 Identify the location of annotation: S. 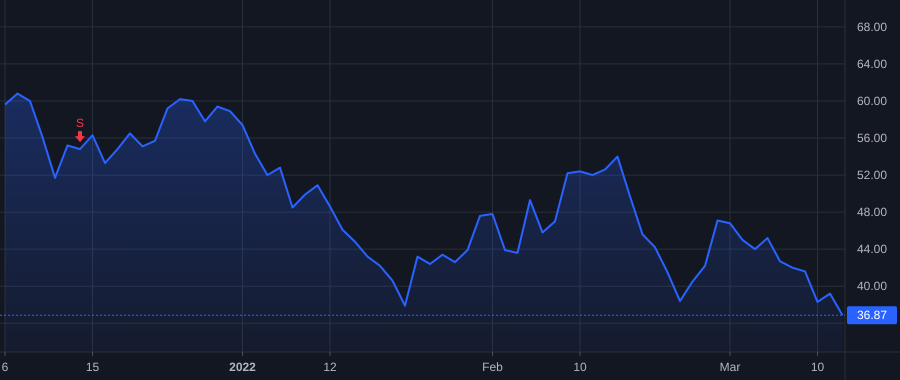
(80, 123).